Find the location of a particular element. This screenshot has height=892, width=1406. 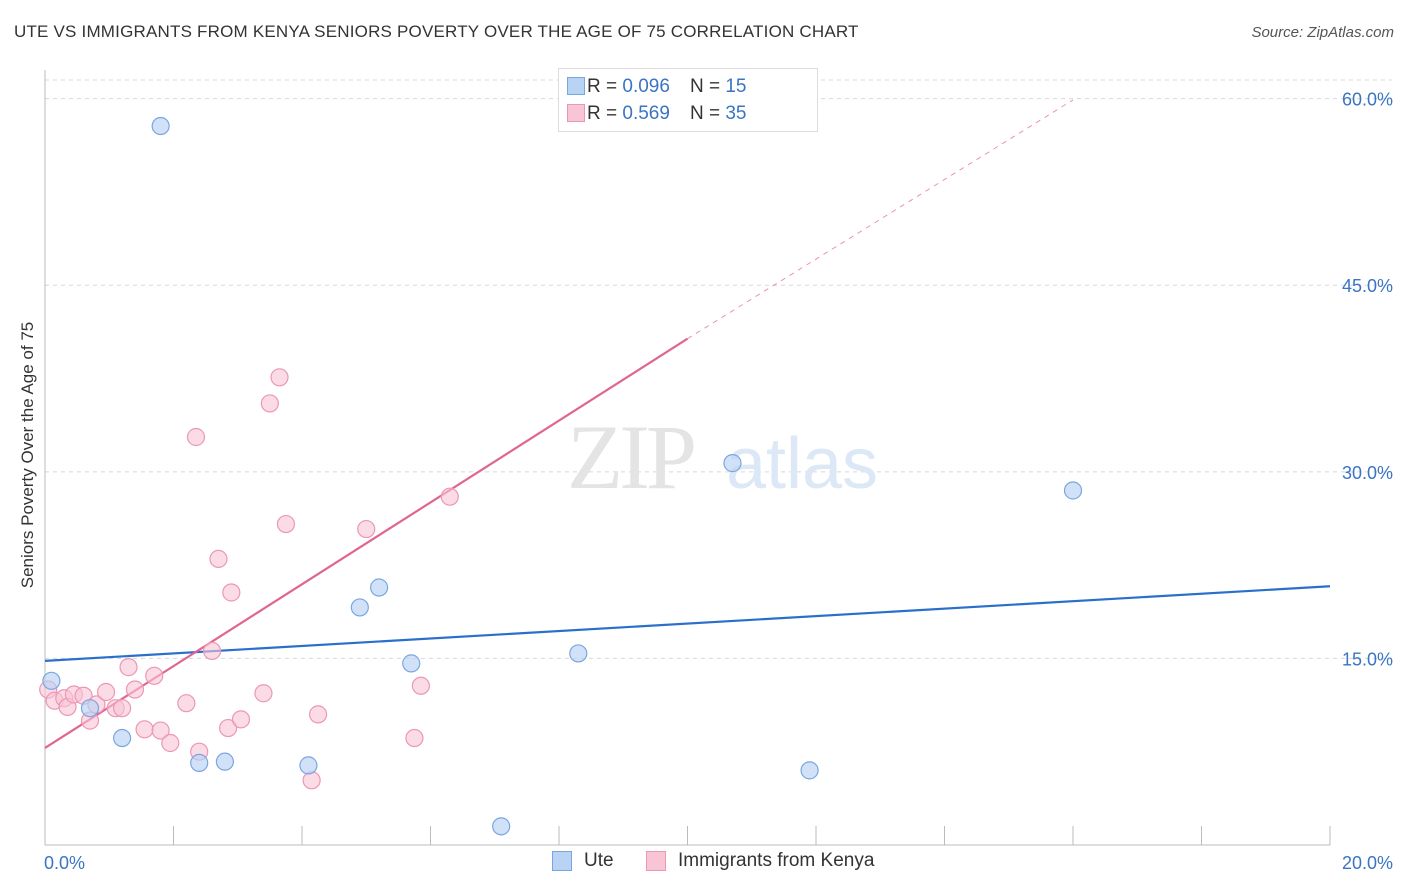

series-label-ute: Ute is located at coordinates (599, 860).